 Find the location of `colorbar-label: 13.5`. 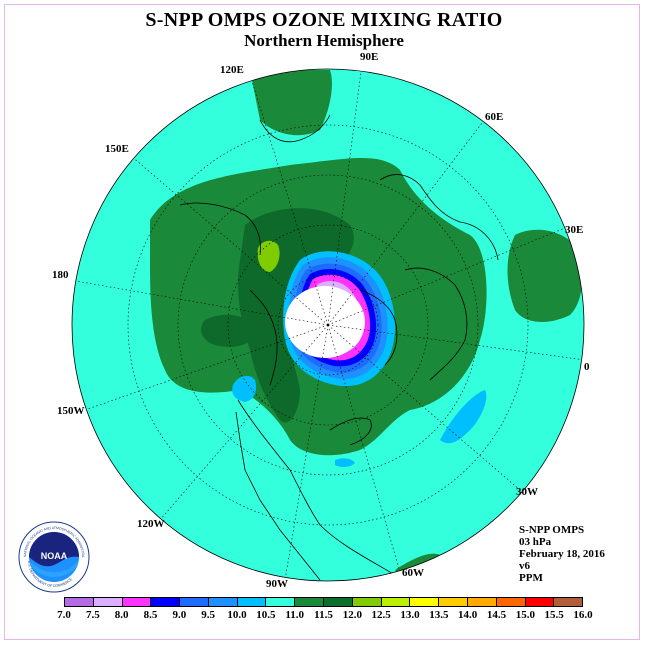

colorbar-label: 13.5 is located at coordinates (439, 615).